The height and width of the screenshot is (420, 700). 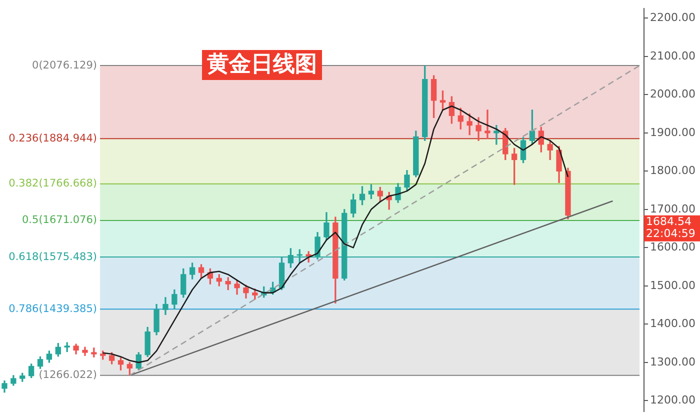 I want to click on text: 黄金日线图, so click(x=262, y=65).